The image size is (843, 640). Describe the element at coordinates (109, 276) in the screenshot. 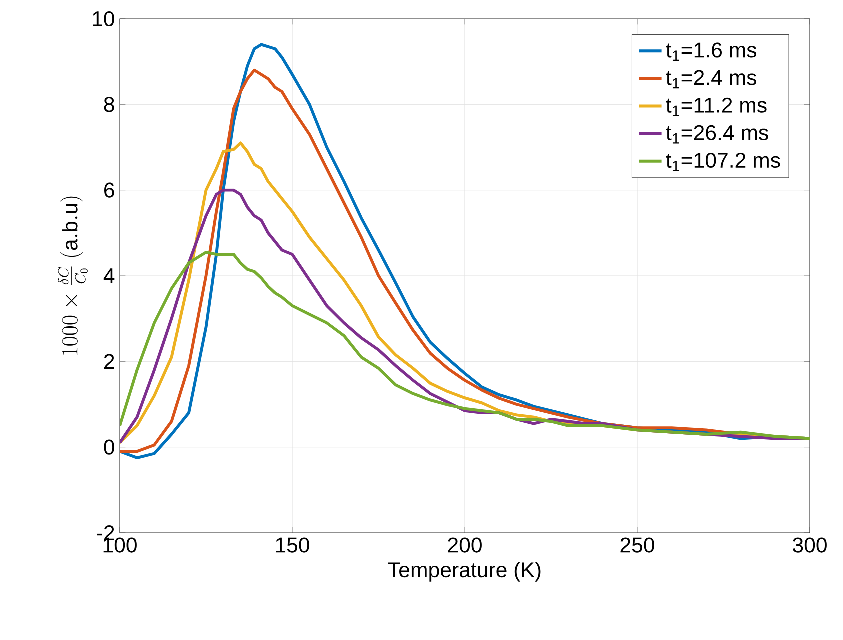

I see `y-tick-label: 4` at that location.